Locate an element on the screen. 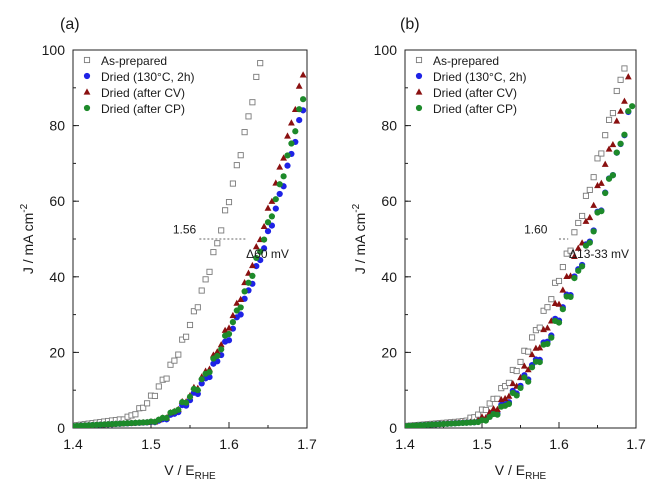 The width and height of the screenshot is (652, 484). y-tick-label: 60 is located at coordinates (57, 201).